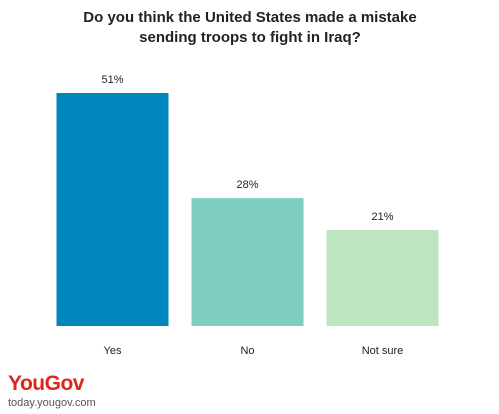 The image size is (499, 414). What do you see at coordinates (46, 383) in the screenshot?
I see `logo: YouGov` at bounding box center [46, 383].